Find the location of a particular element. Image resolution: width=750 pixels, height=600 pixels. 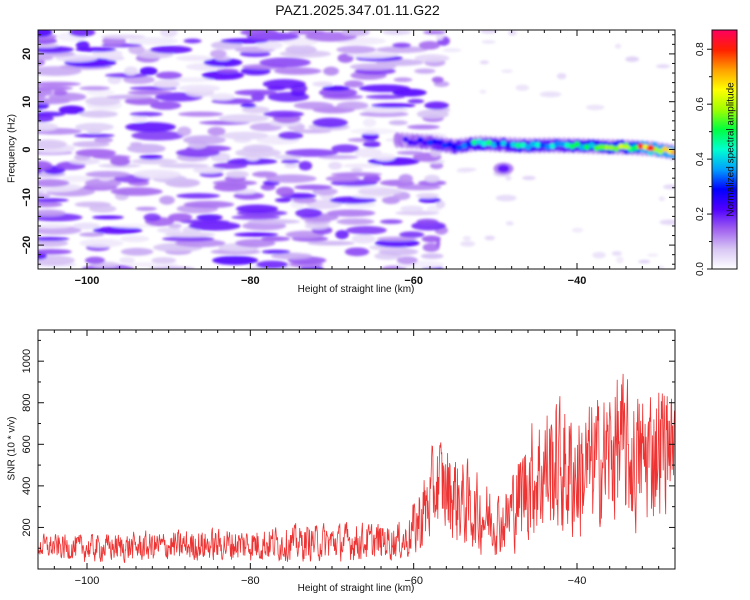

x-tick-label: −80 is located at coordinates (250, 281).